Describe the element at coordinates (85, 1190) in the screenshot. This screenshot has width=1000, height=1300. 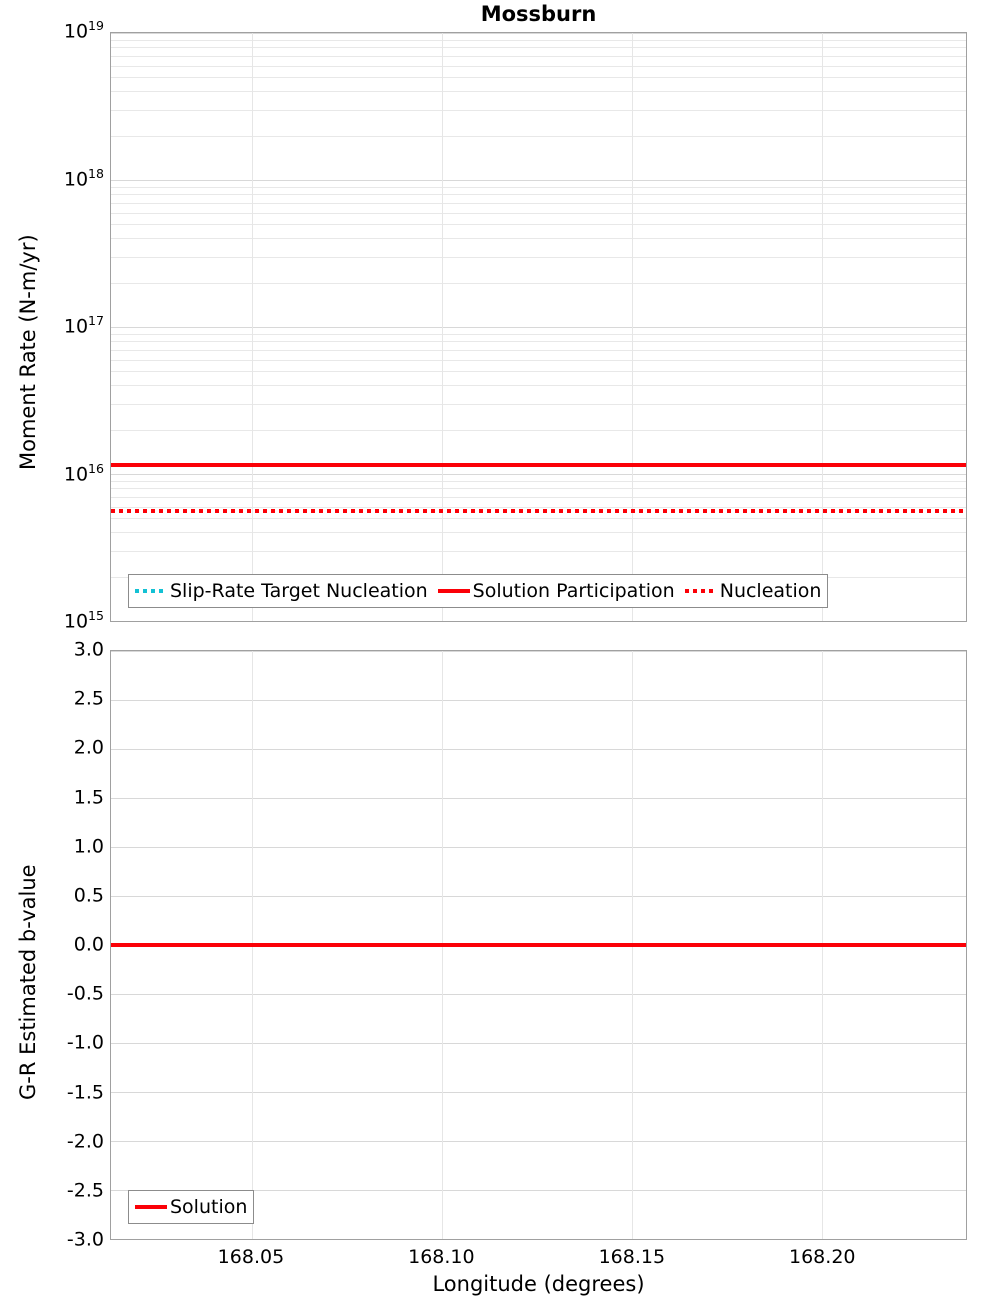
I see `y-tick-label: -2.5` at that location.